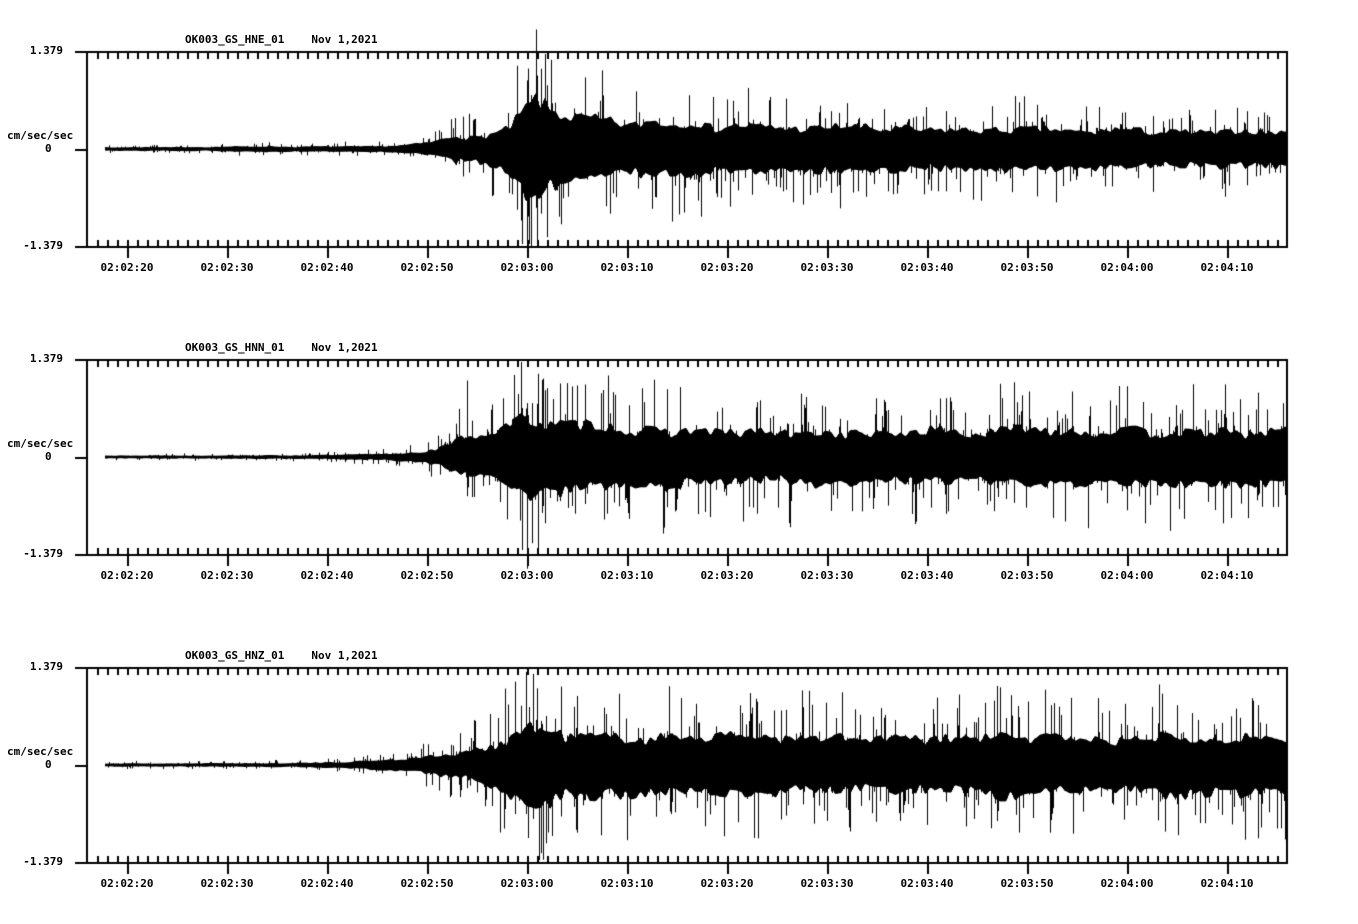 This screenshot has height=924, width=1358. What do you see at coordinates (235, 347) in the screenshot?
I see `station-channel-label: OK003_GS_HNN_01` at bounding box center [235, 347].